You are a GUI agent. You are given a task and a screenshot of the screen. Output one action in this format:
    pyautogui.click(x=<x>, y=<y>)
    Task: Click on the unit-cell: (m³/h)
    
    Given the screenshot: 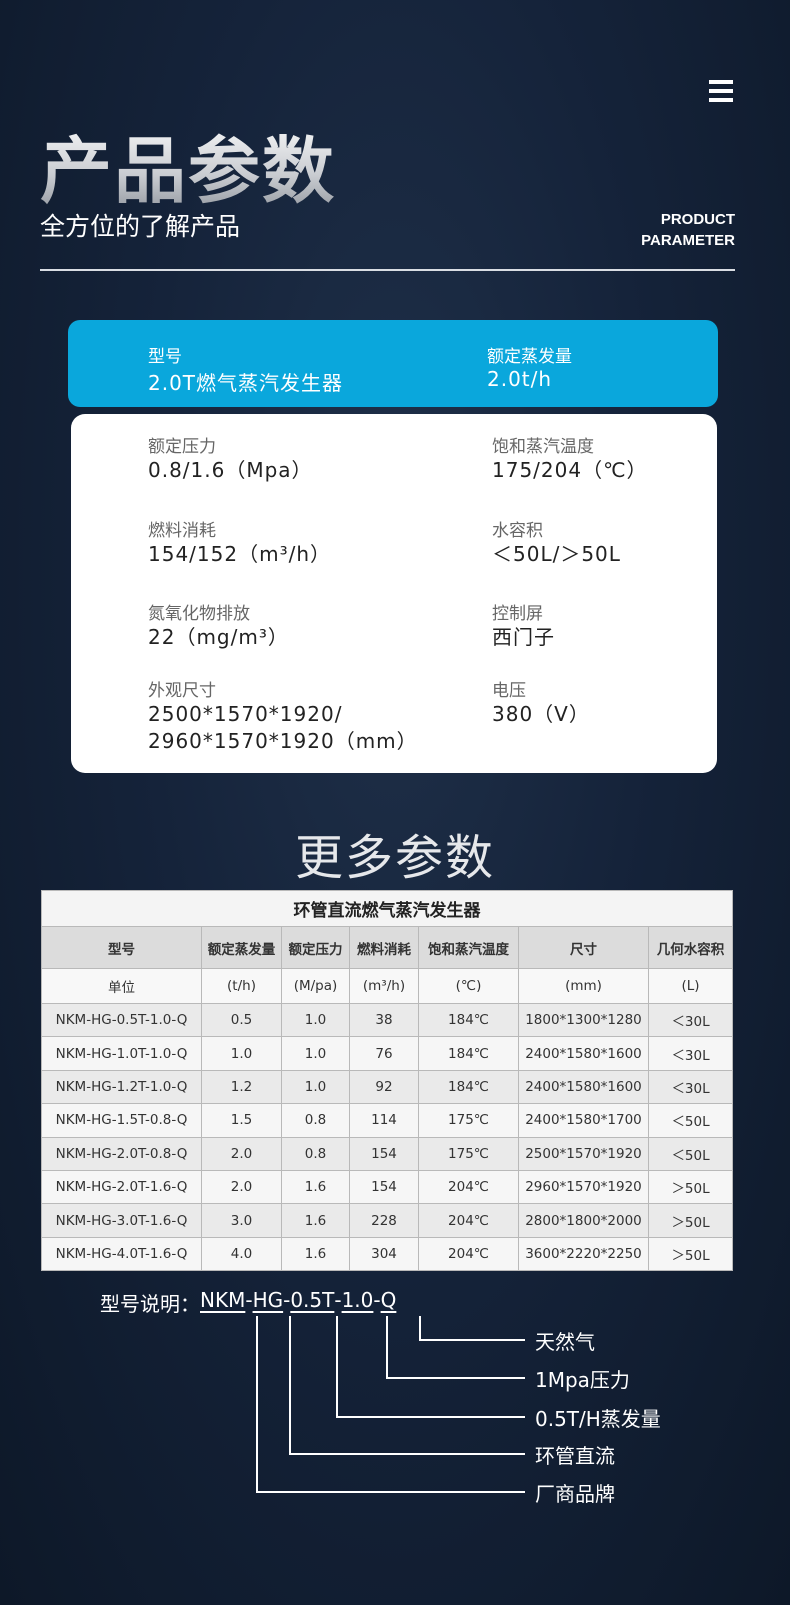 What is the action you would take?
    pyautogui.click(x=384, y=986)
    